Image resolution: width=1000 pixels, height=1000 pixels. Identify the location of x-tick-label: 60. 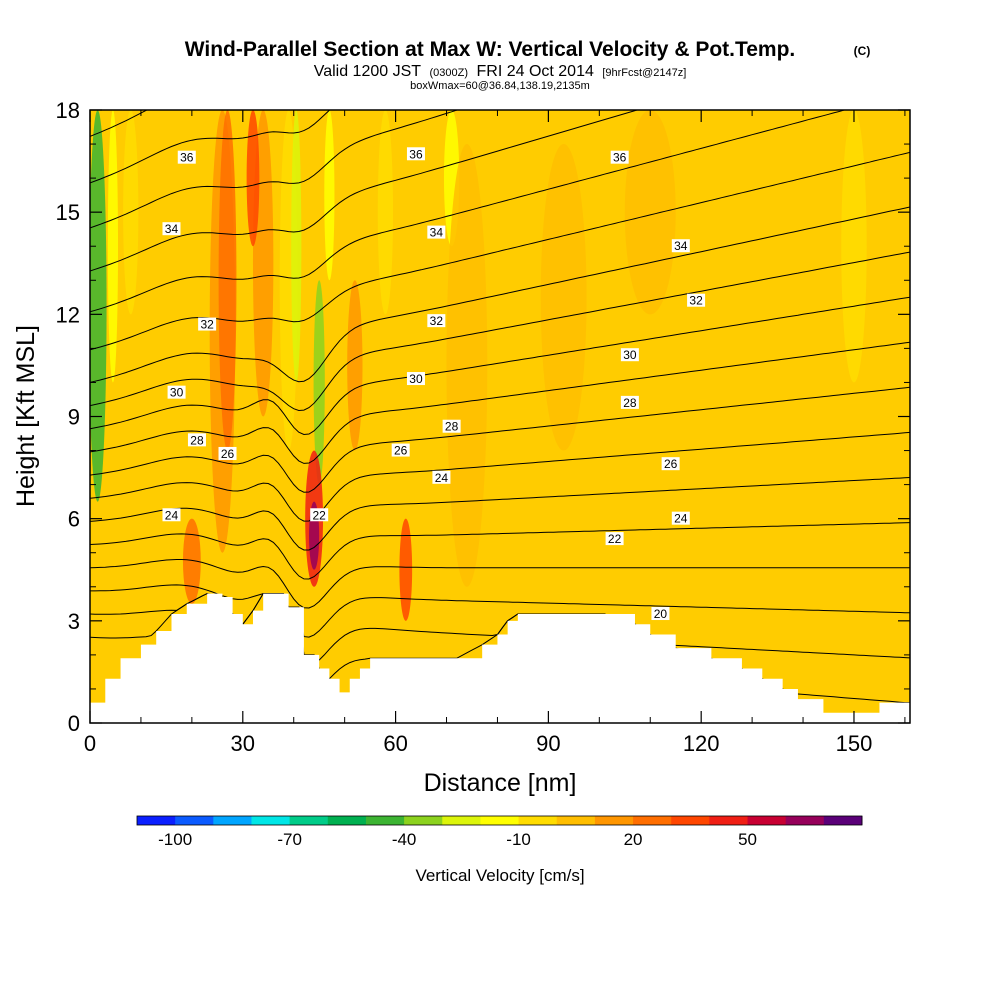
(395, 743).